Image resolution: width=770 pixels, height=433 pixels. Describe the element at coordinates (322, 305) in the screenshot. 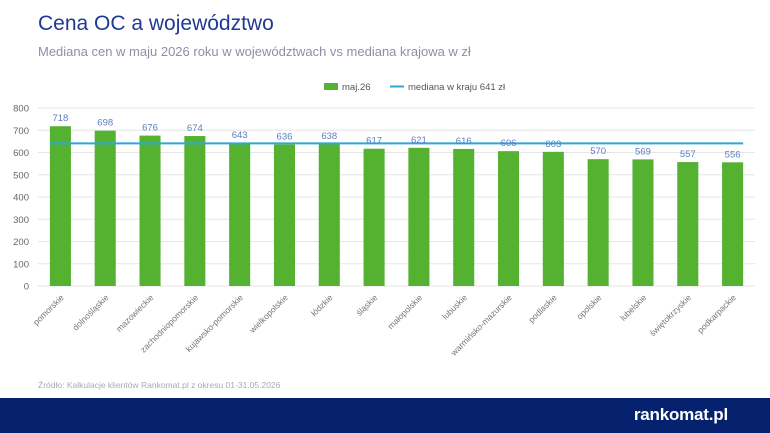

I see `x-tick-label: łódzkie` at that location.